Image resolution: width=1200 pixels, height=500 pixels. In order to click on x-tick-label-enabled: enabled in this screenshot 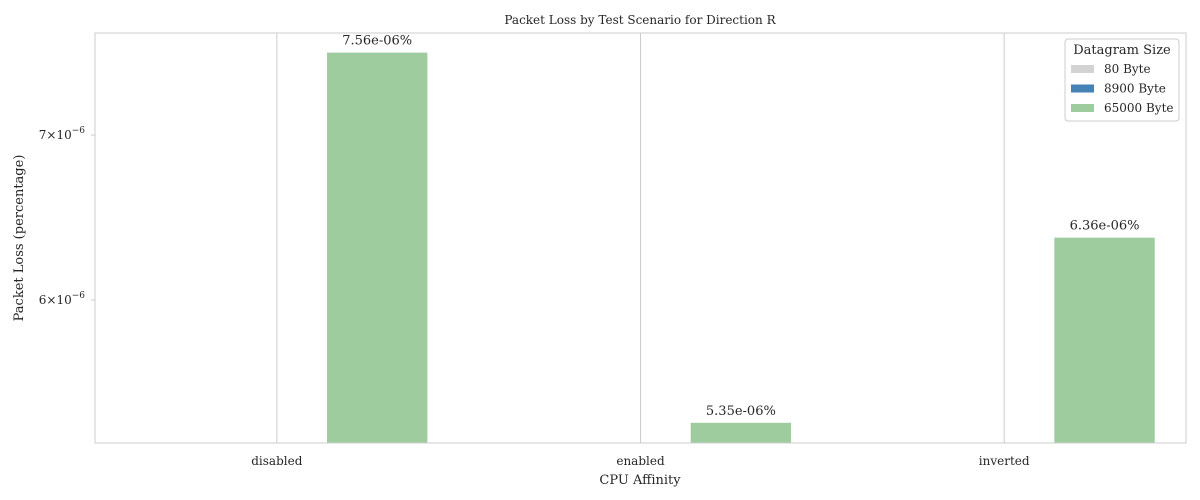, I will do `click(640, 461)`.